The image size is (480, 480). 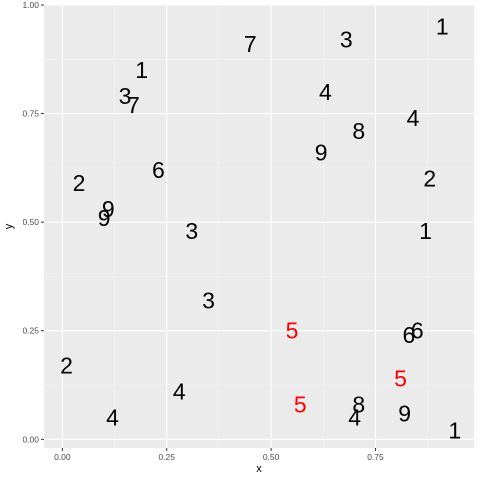 I want to click on x-axis: 0.00 0.25 0.50 0.75, so click(x=219, y=455).